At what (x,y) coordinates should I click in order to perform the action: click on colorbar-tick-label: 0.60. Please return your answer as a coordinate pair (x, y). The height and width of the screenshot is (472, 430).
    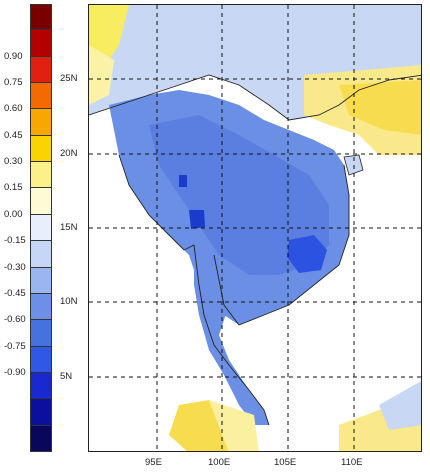
    Looking at the image, I should click on (13, 109).